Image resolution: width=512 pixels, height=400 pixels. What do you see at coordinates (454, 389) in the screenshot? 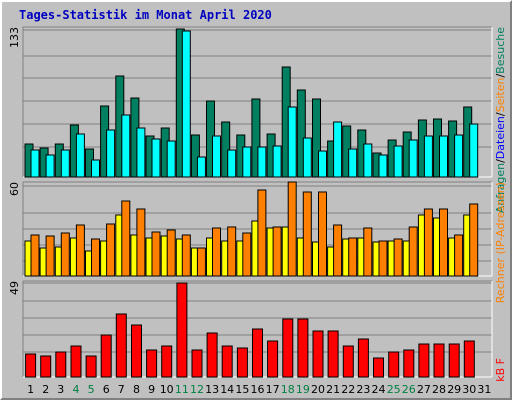
I see `x-tick-label: 29` at bounding box center [454, 389].